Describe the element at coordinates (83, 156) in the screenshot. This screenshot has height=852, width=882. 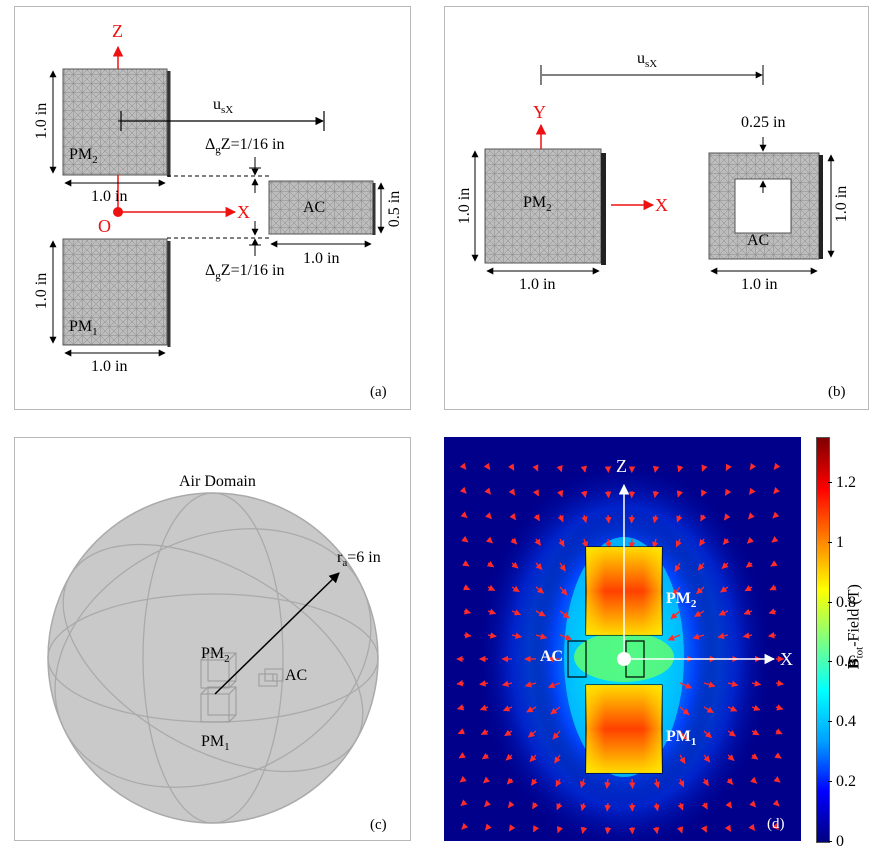
I see `pm2-label: PM2` at that location.